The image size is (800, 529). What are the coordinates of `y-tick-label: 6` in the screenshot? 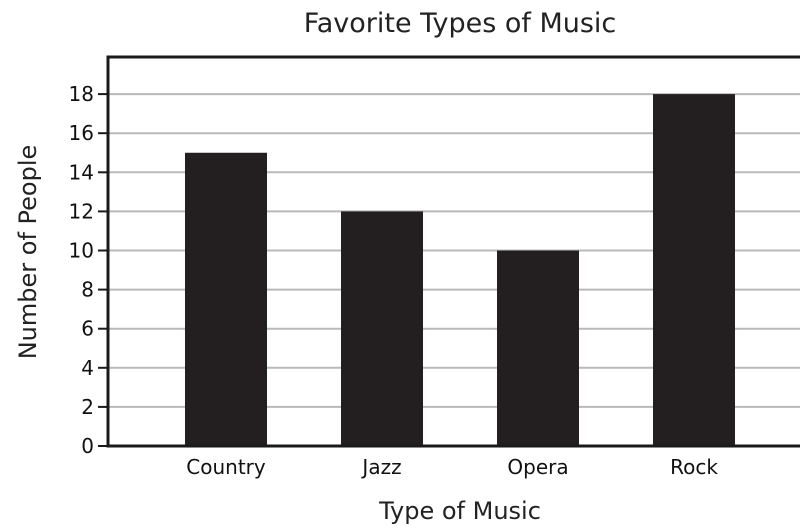 It's located at (87, 329).